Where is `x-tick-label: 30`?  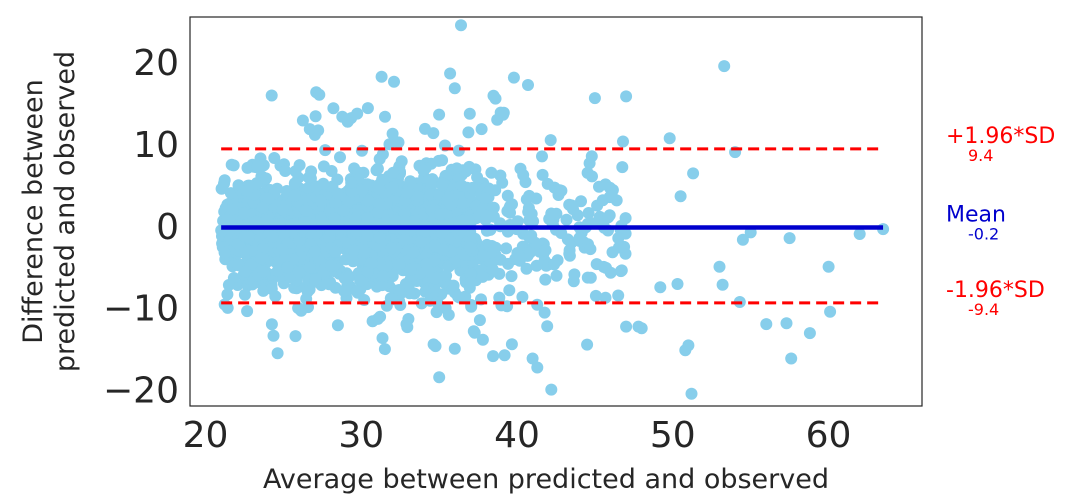
x-tick-label: 30 is located at coordinates (361, 435).